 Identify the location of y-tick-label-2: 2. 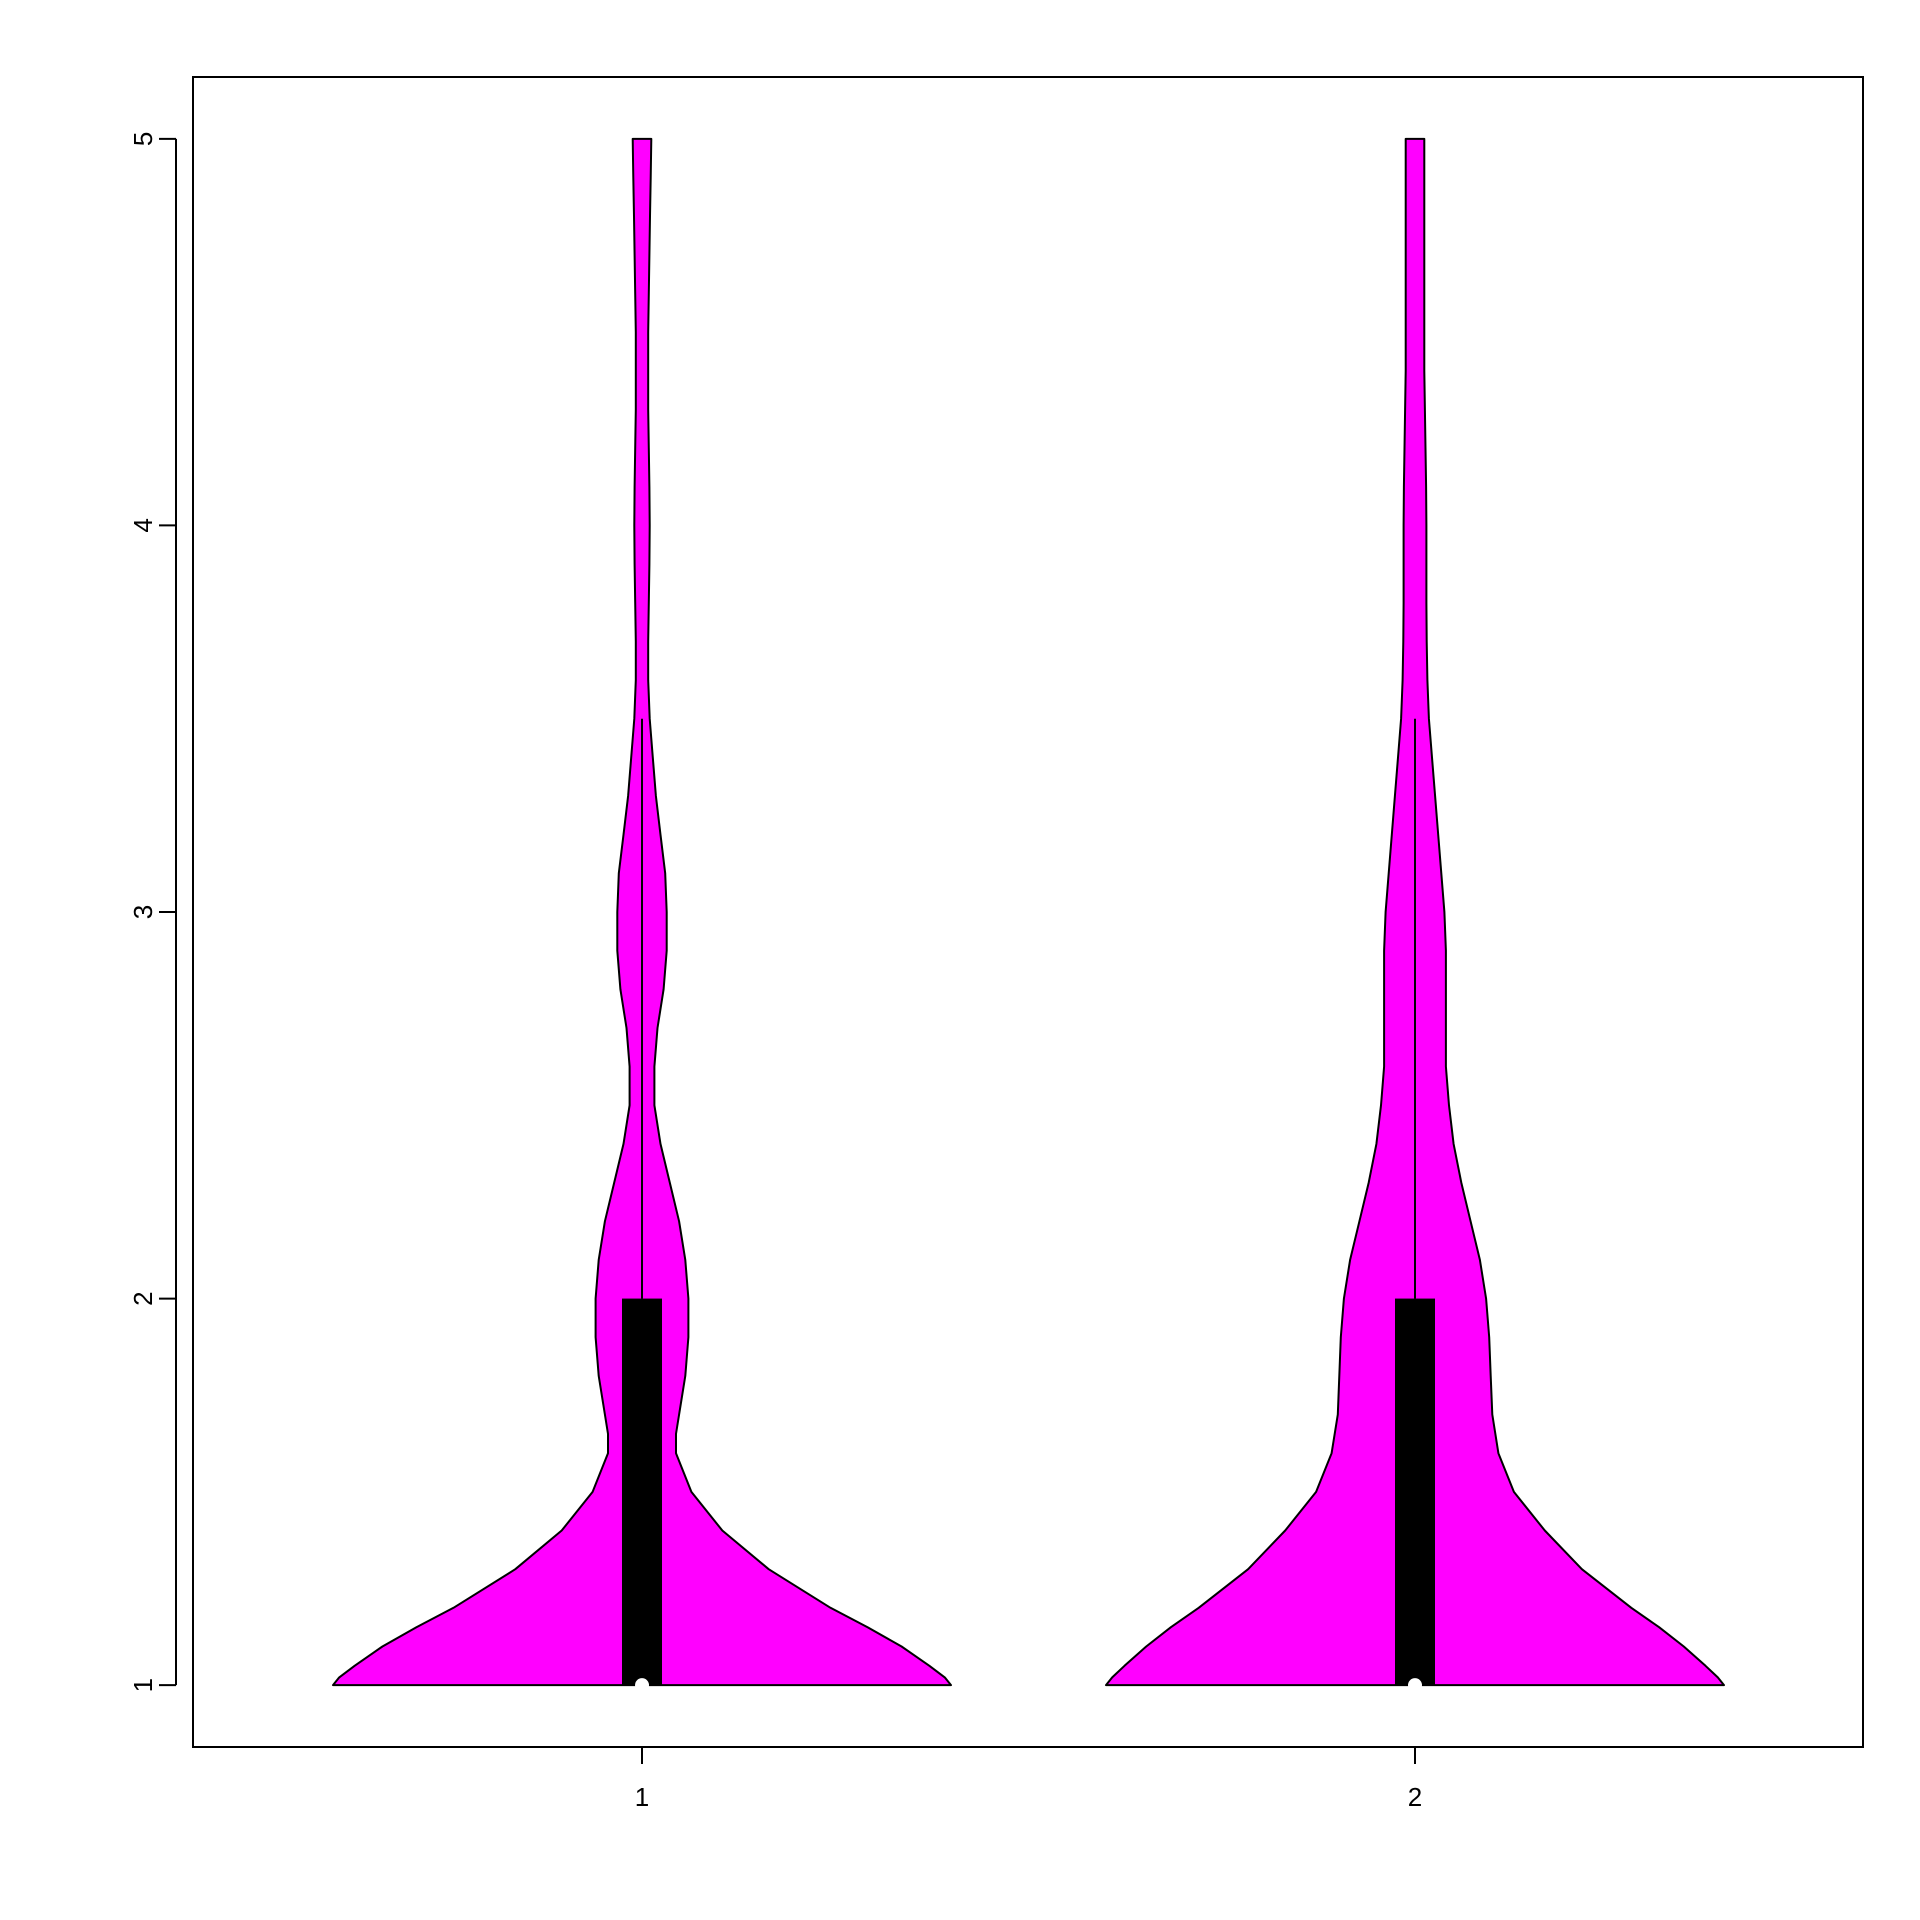
(143, 1298).